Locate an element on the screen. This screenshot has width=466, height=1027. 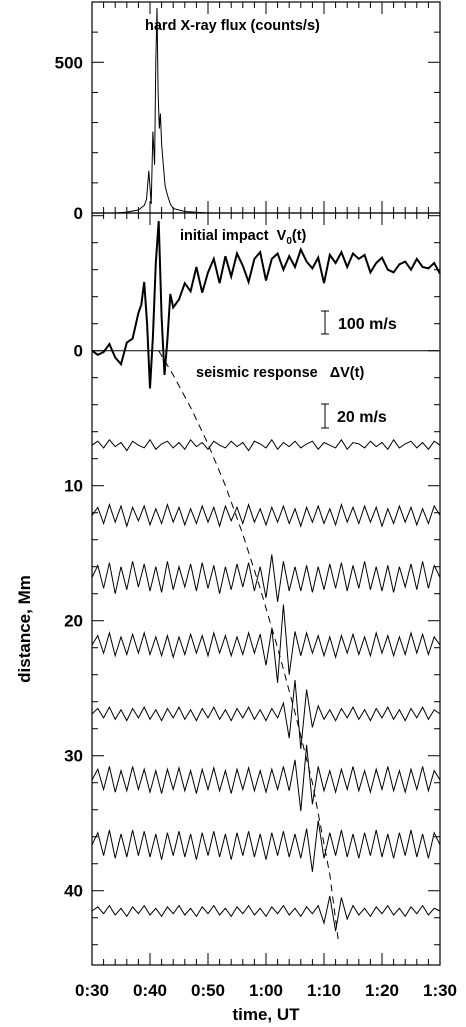
y-axis-title: distance, Mm is located at coordinates (24, 629).